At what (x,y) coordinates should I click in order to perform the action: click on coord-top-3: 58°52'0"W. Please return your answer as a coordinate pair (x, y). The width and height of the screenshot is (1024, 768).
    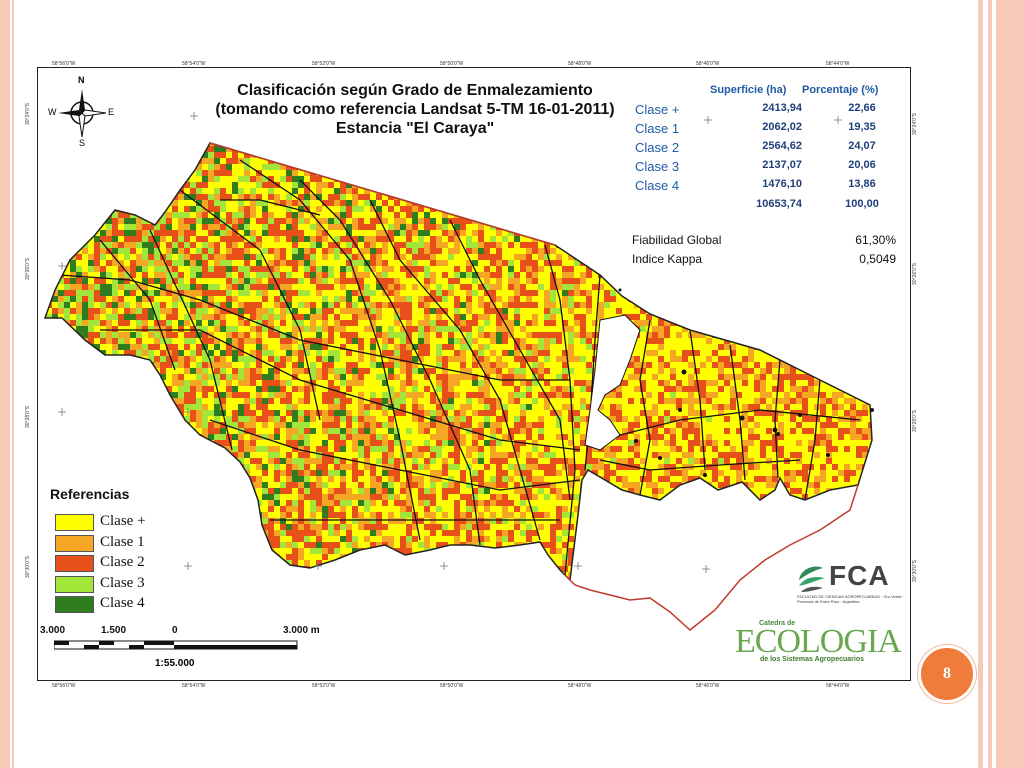
    Looking at the image, I should click on (324, 64).